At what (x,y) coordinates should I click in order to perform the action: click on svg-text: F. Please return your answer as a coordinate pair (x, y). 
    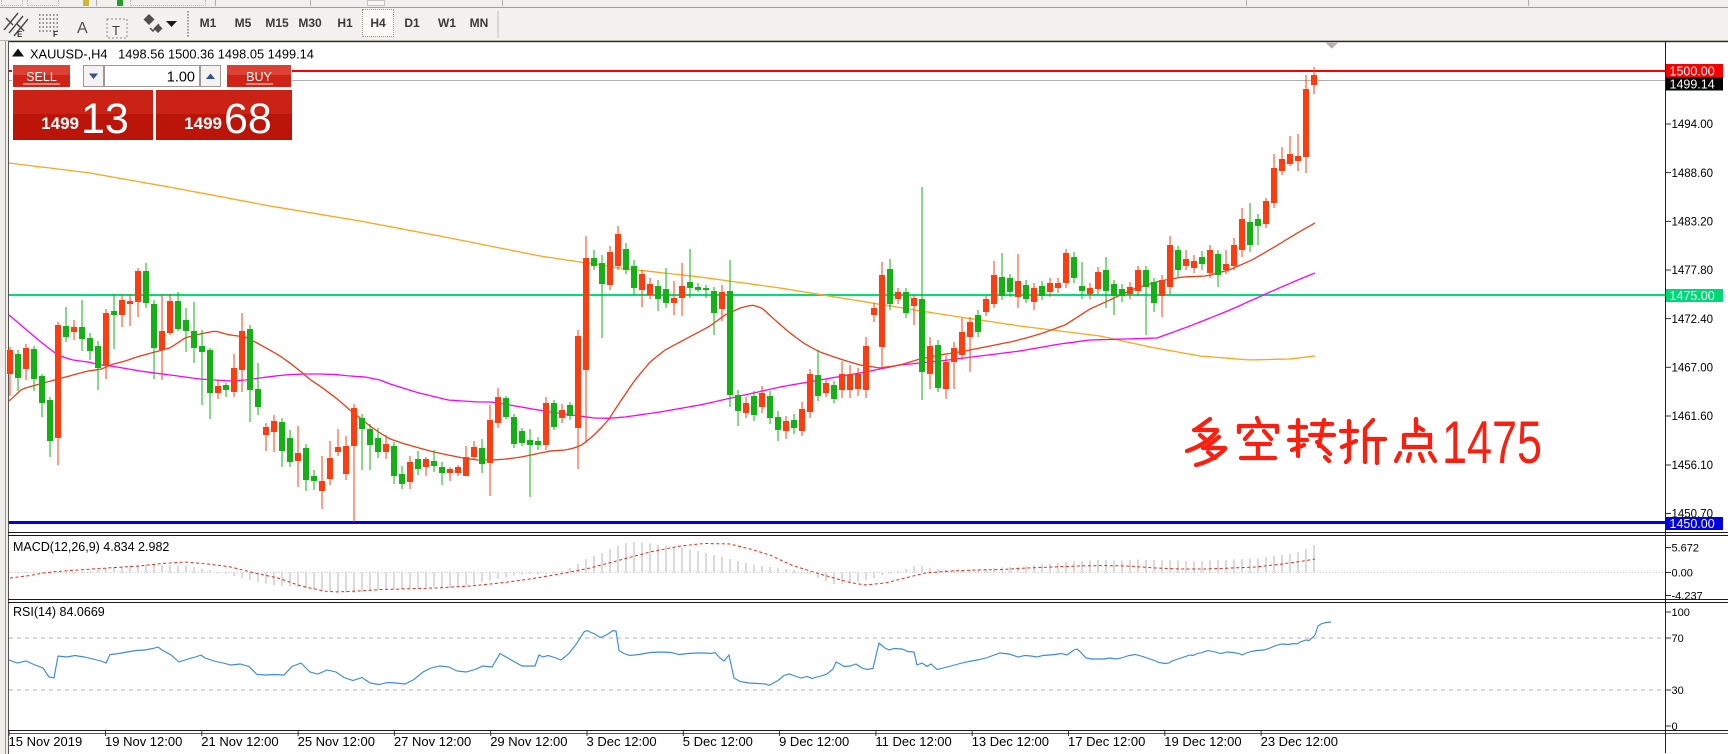
    Looking at the image, I should click on (55, 34).